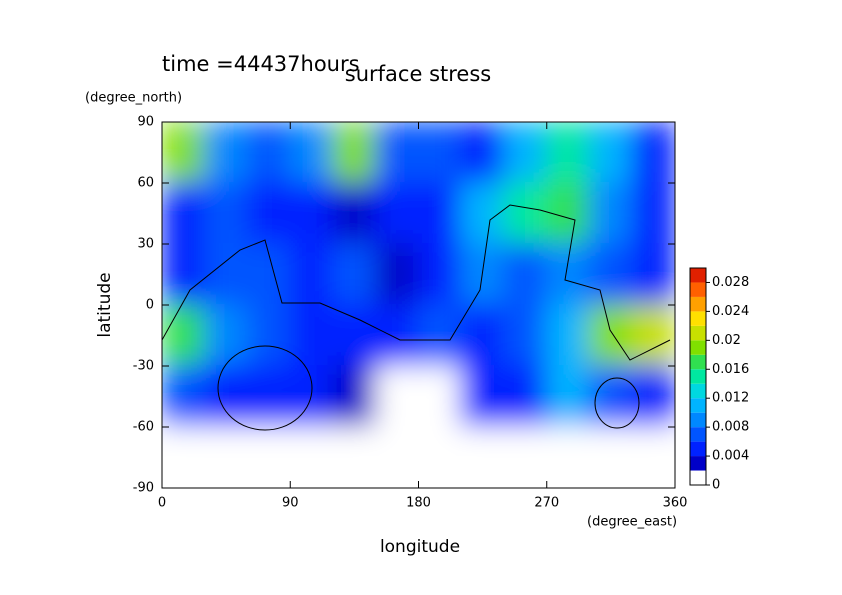 The width and height of the screenshot is (842, 595). Describe the element at coordinates (290, 503) in the screenshot. I see `x-tick-label: 90` at that location.